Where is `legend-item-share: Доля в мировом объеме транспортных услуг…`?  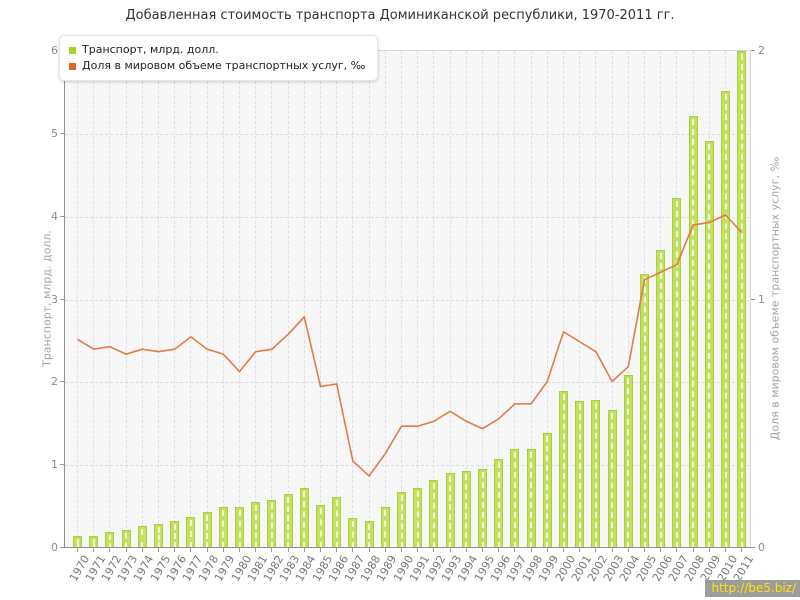
legend-item-share: Доля в мировом объеме транспортных услуг… is located at coordinates (217, 66).